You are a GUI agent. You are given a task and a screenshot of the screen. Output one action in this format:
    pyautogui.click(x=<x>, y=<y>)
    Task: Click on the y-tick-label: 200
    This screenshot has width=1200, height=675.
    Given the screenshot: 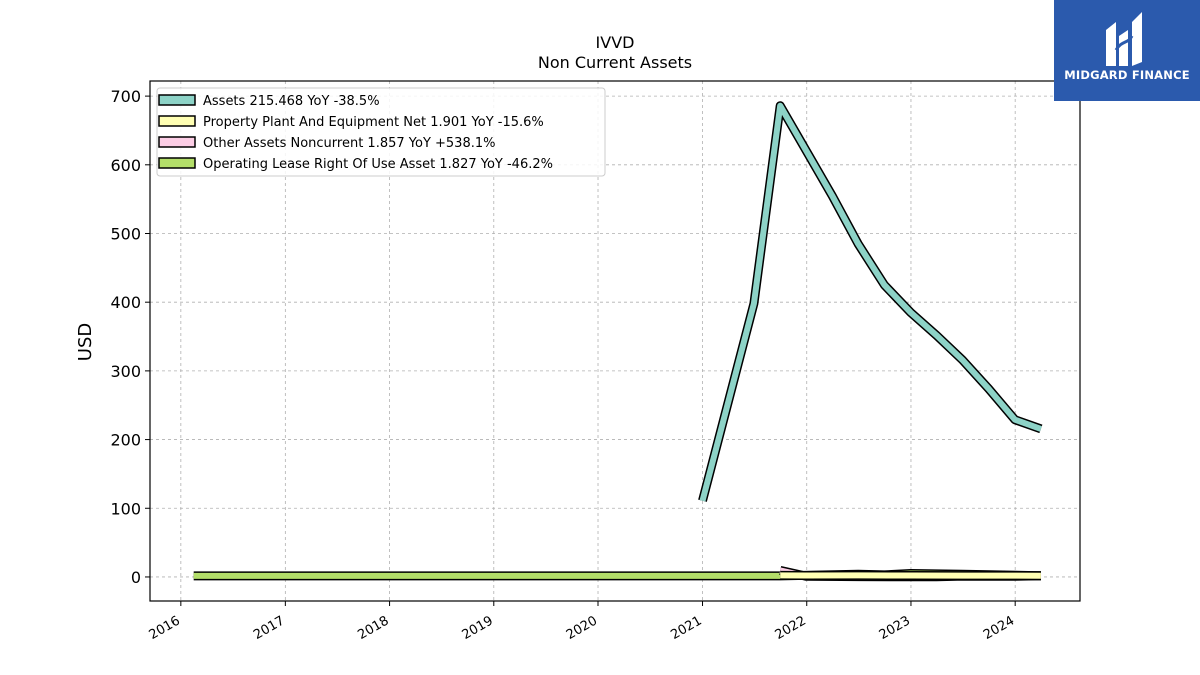 What is the action you would take?
    pyautogui.click(x=125, y=440)
    